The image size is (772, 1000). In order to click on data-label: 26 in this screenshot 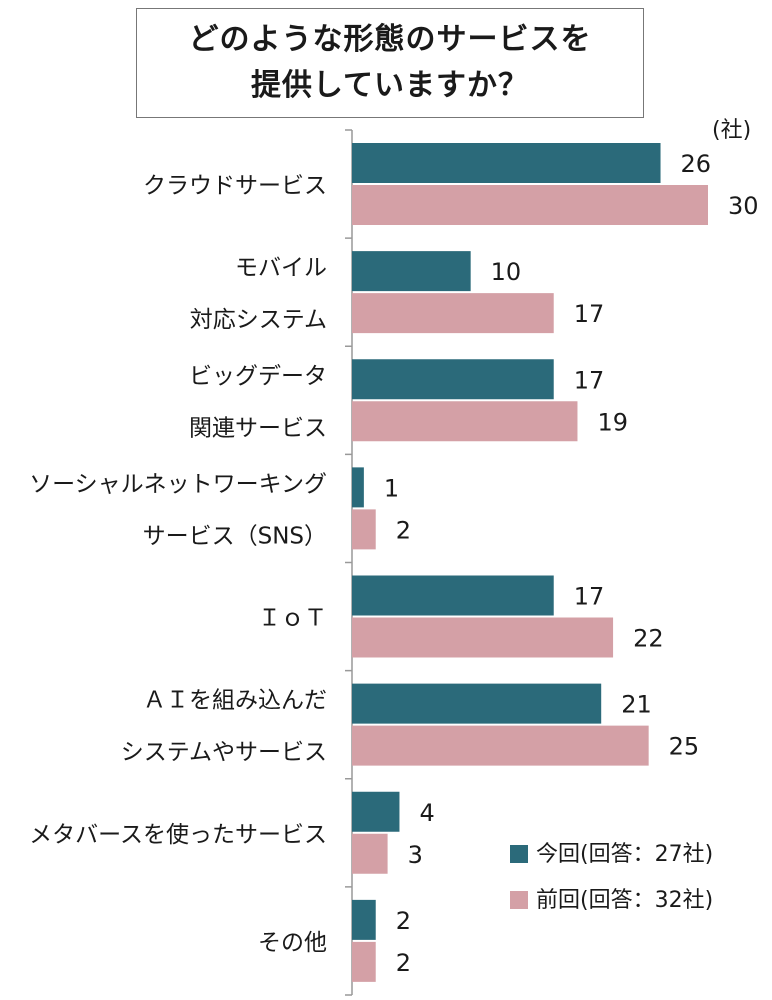, I will do `click(696, 164)`.